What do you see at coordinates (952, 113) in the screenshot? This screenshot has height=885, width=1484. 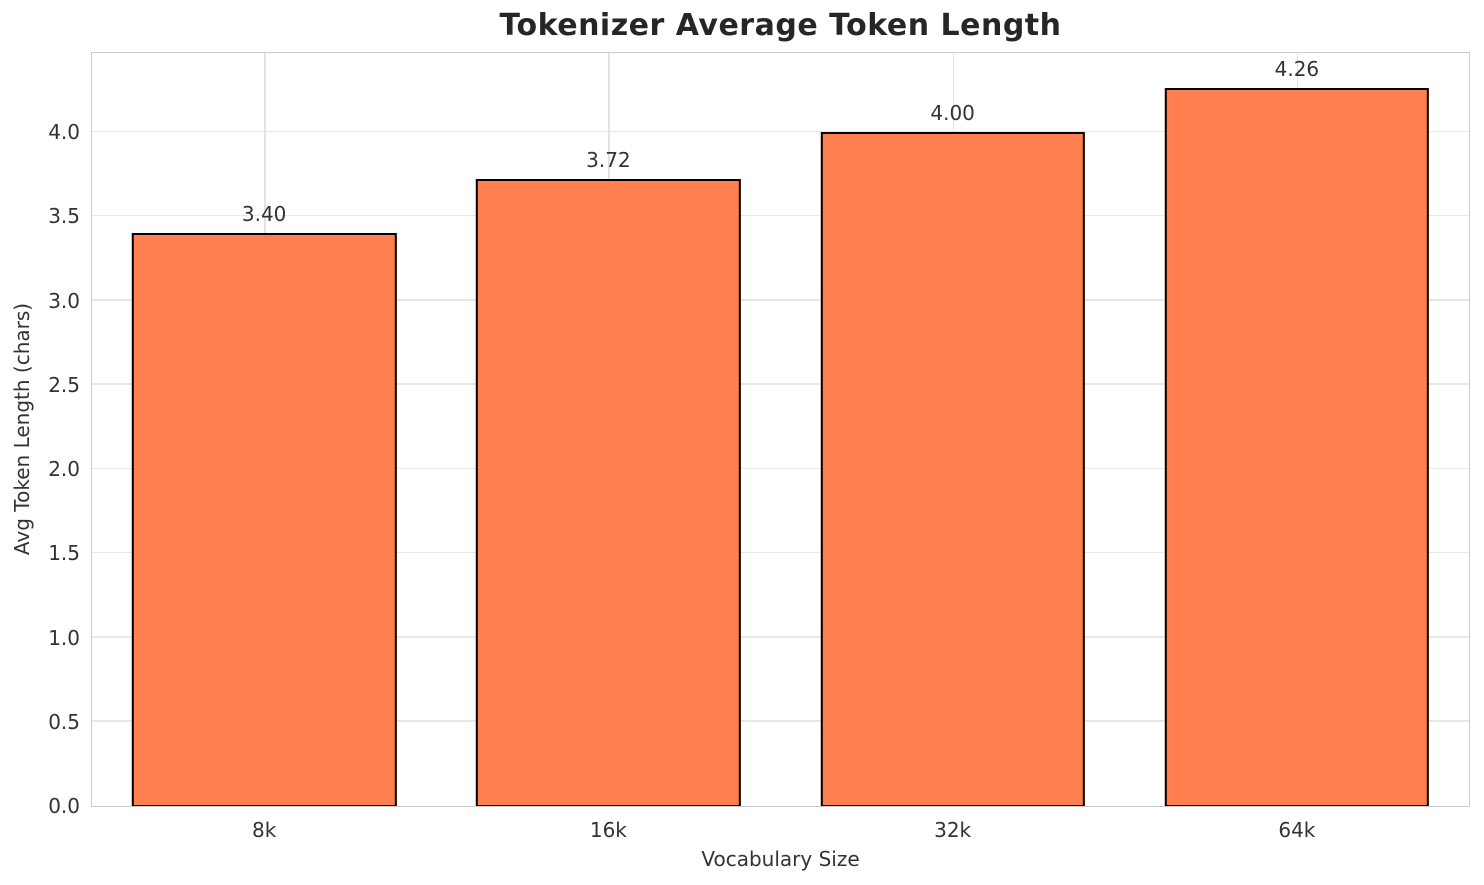 I see `bar-value-label: 4.00` at bounding box center [952, 113].